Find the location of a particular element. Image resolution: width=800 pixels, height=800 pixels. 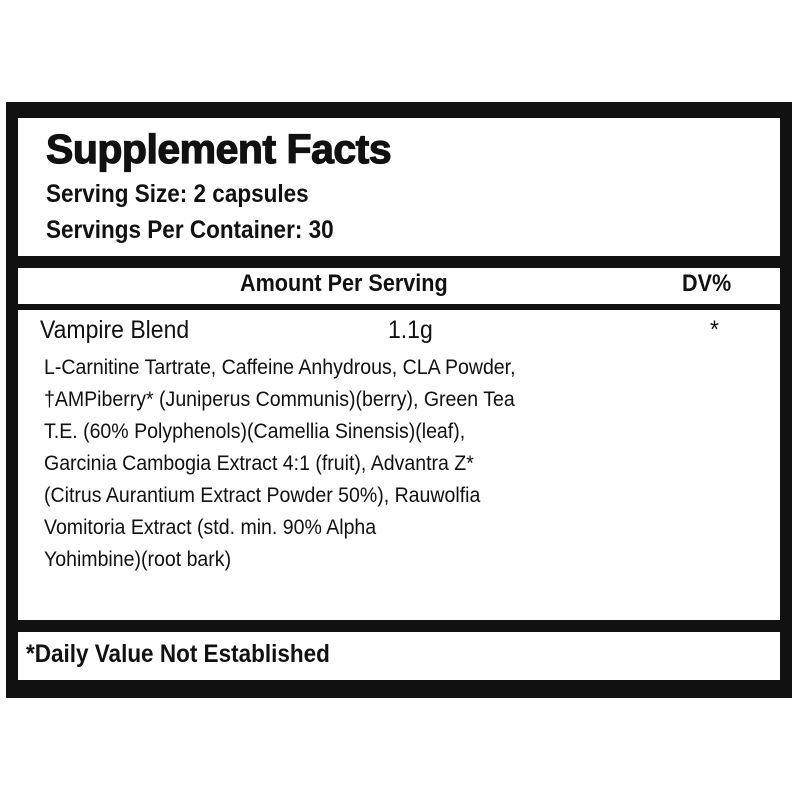

blend-dv: * is located at coordinates (714, 330).